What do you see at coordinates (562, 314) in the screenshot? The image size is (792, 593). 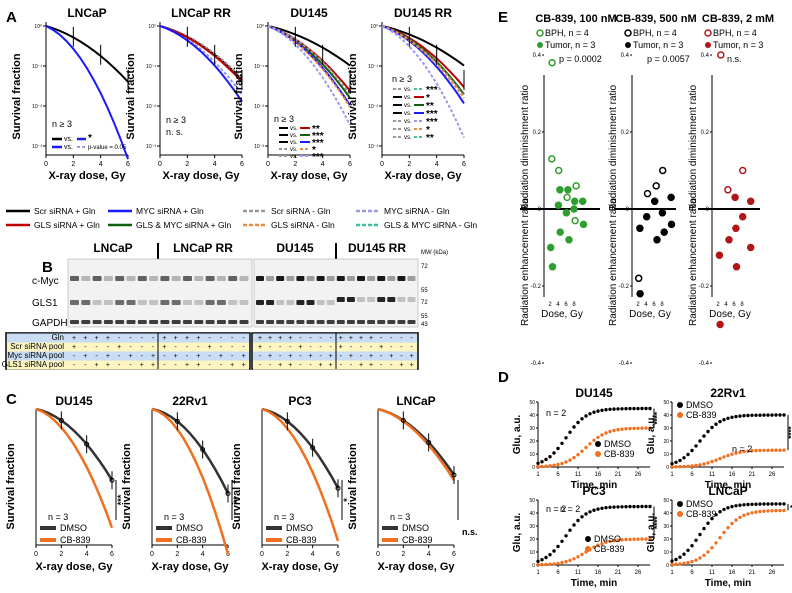 I see `x-axis-label: Dose, Gy` at bounding box center [562, 314].